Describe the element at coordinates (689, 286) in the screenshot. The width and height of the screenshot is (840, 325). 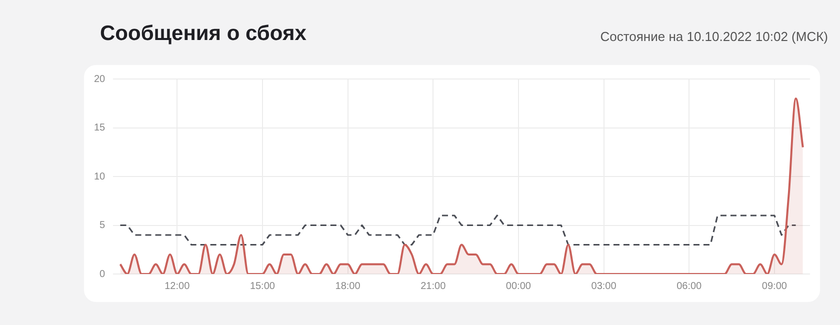
I see `x-tick-label: 06:00` at that location.